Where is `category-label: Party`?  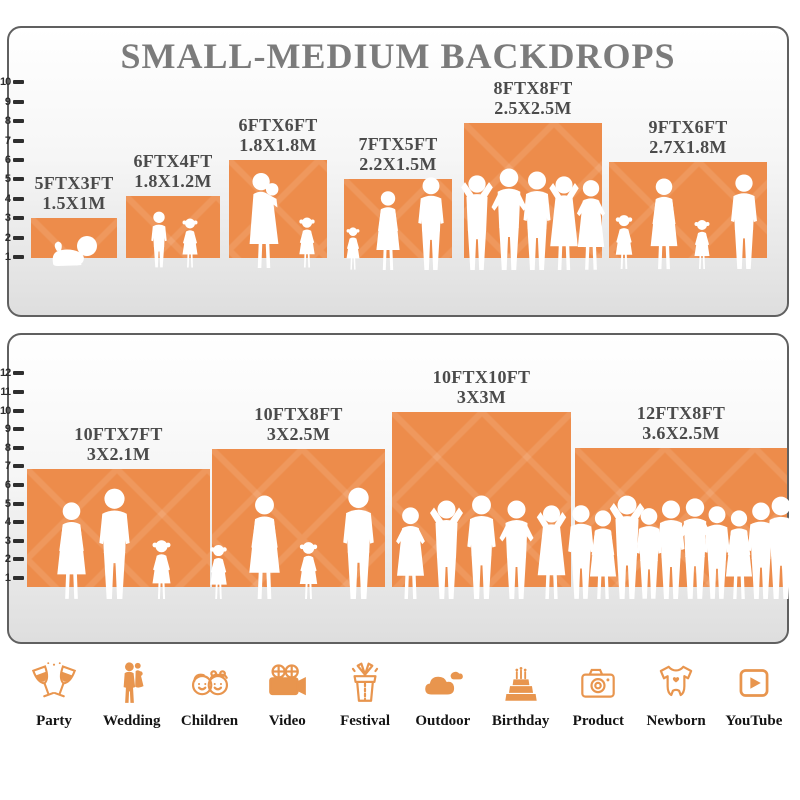
category-label: Party is located at coordinates (54, 721).